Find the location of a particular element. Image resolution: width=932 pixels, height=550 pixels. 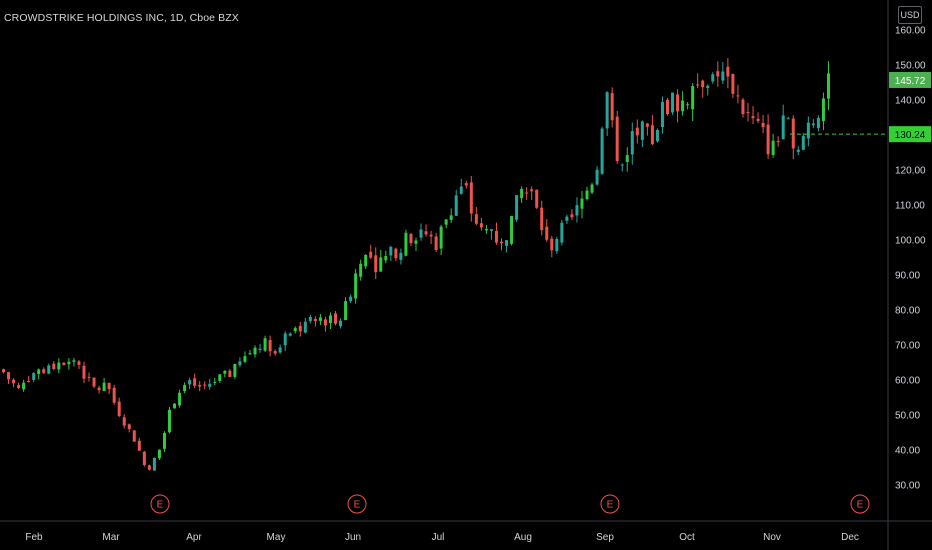

currency-button: USD is located at coordinates (910, 15).